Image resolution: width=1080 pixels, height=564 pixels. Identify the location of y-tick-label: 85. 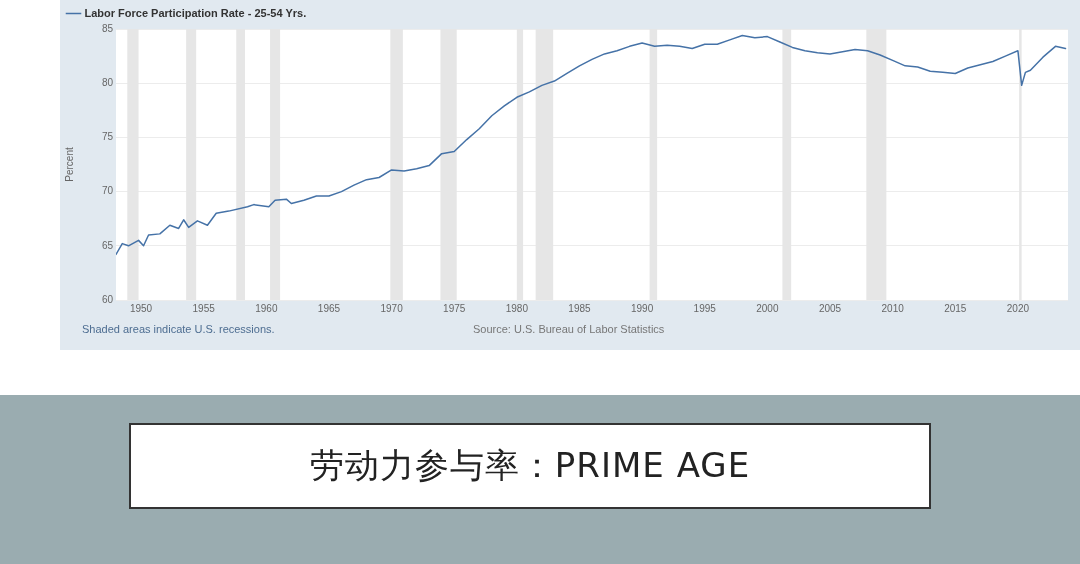
(107, 28).